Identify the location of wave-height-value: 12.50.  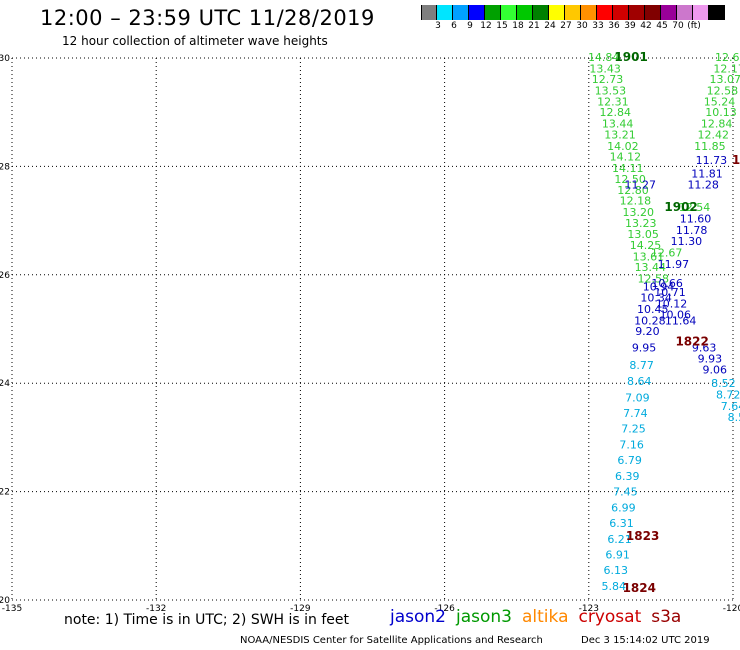
(630, 179).